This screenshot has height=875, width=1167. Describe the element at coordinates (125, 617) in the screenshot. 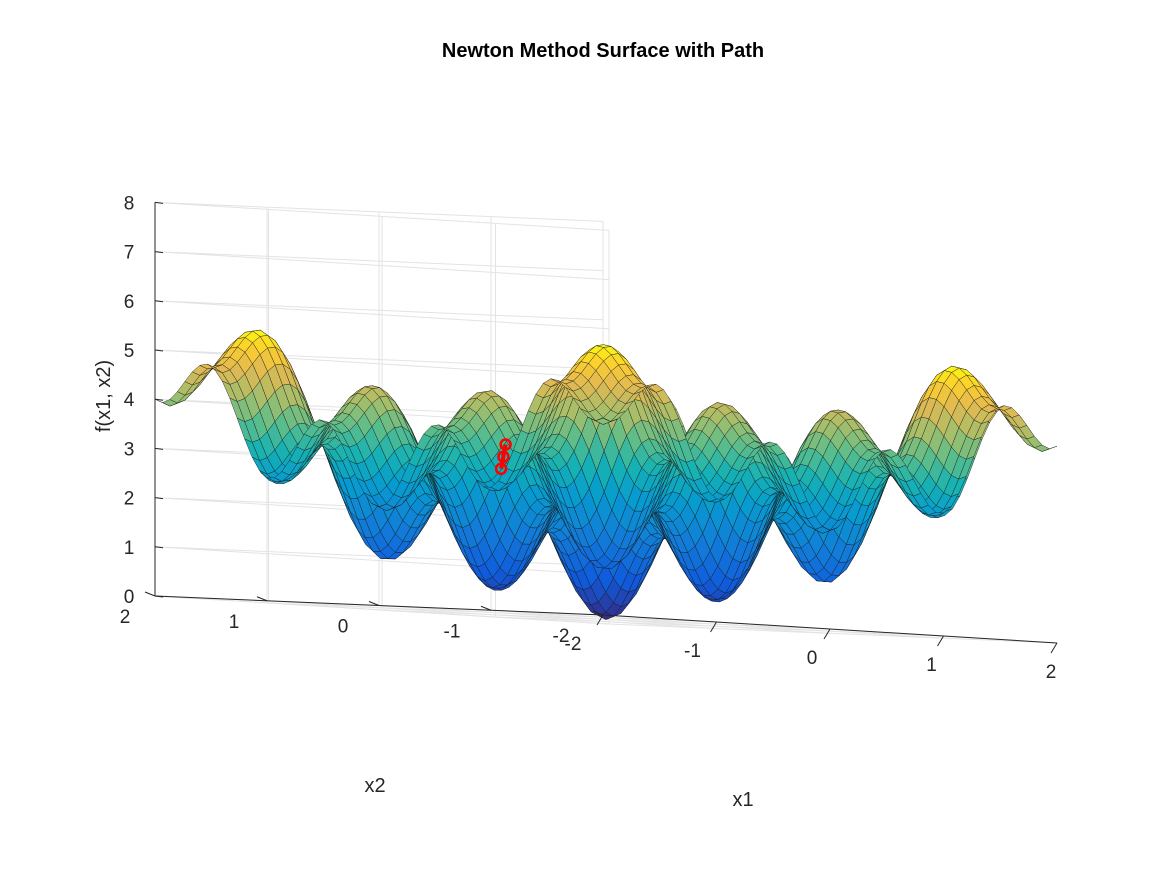

I see `x2-tick-label: 2` at that location.